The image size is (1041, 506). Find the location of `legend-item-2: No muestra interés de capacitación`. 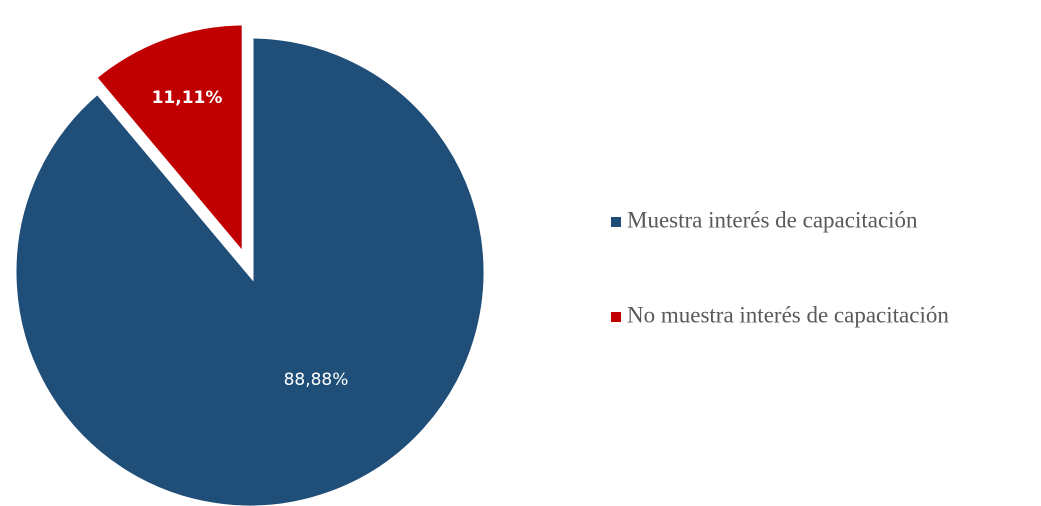

legend-item-2: No muestra interés de capacitación is located at coordinates (780, 314).